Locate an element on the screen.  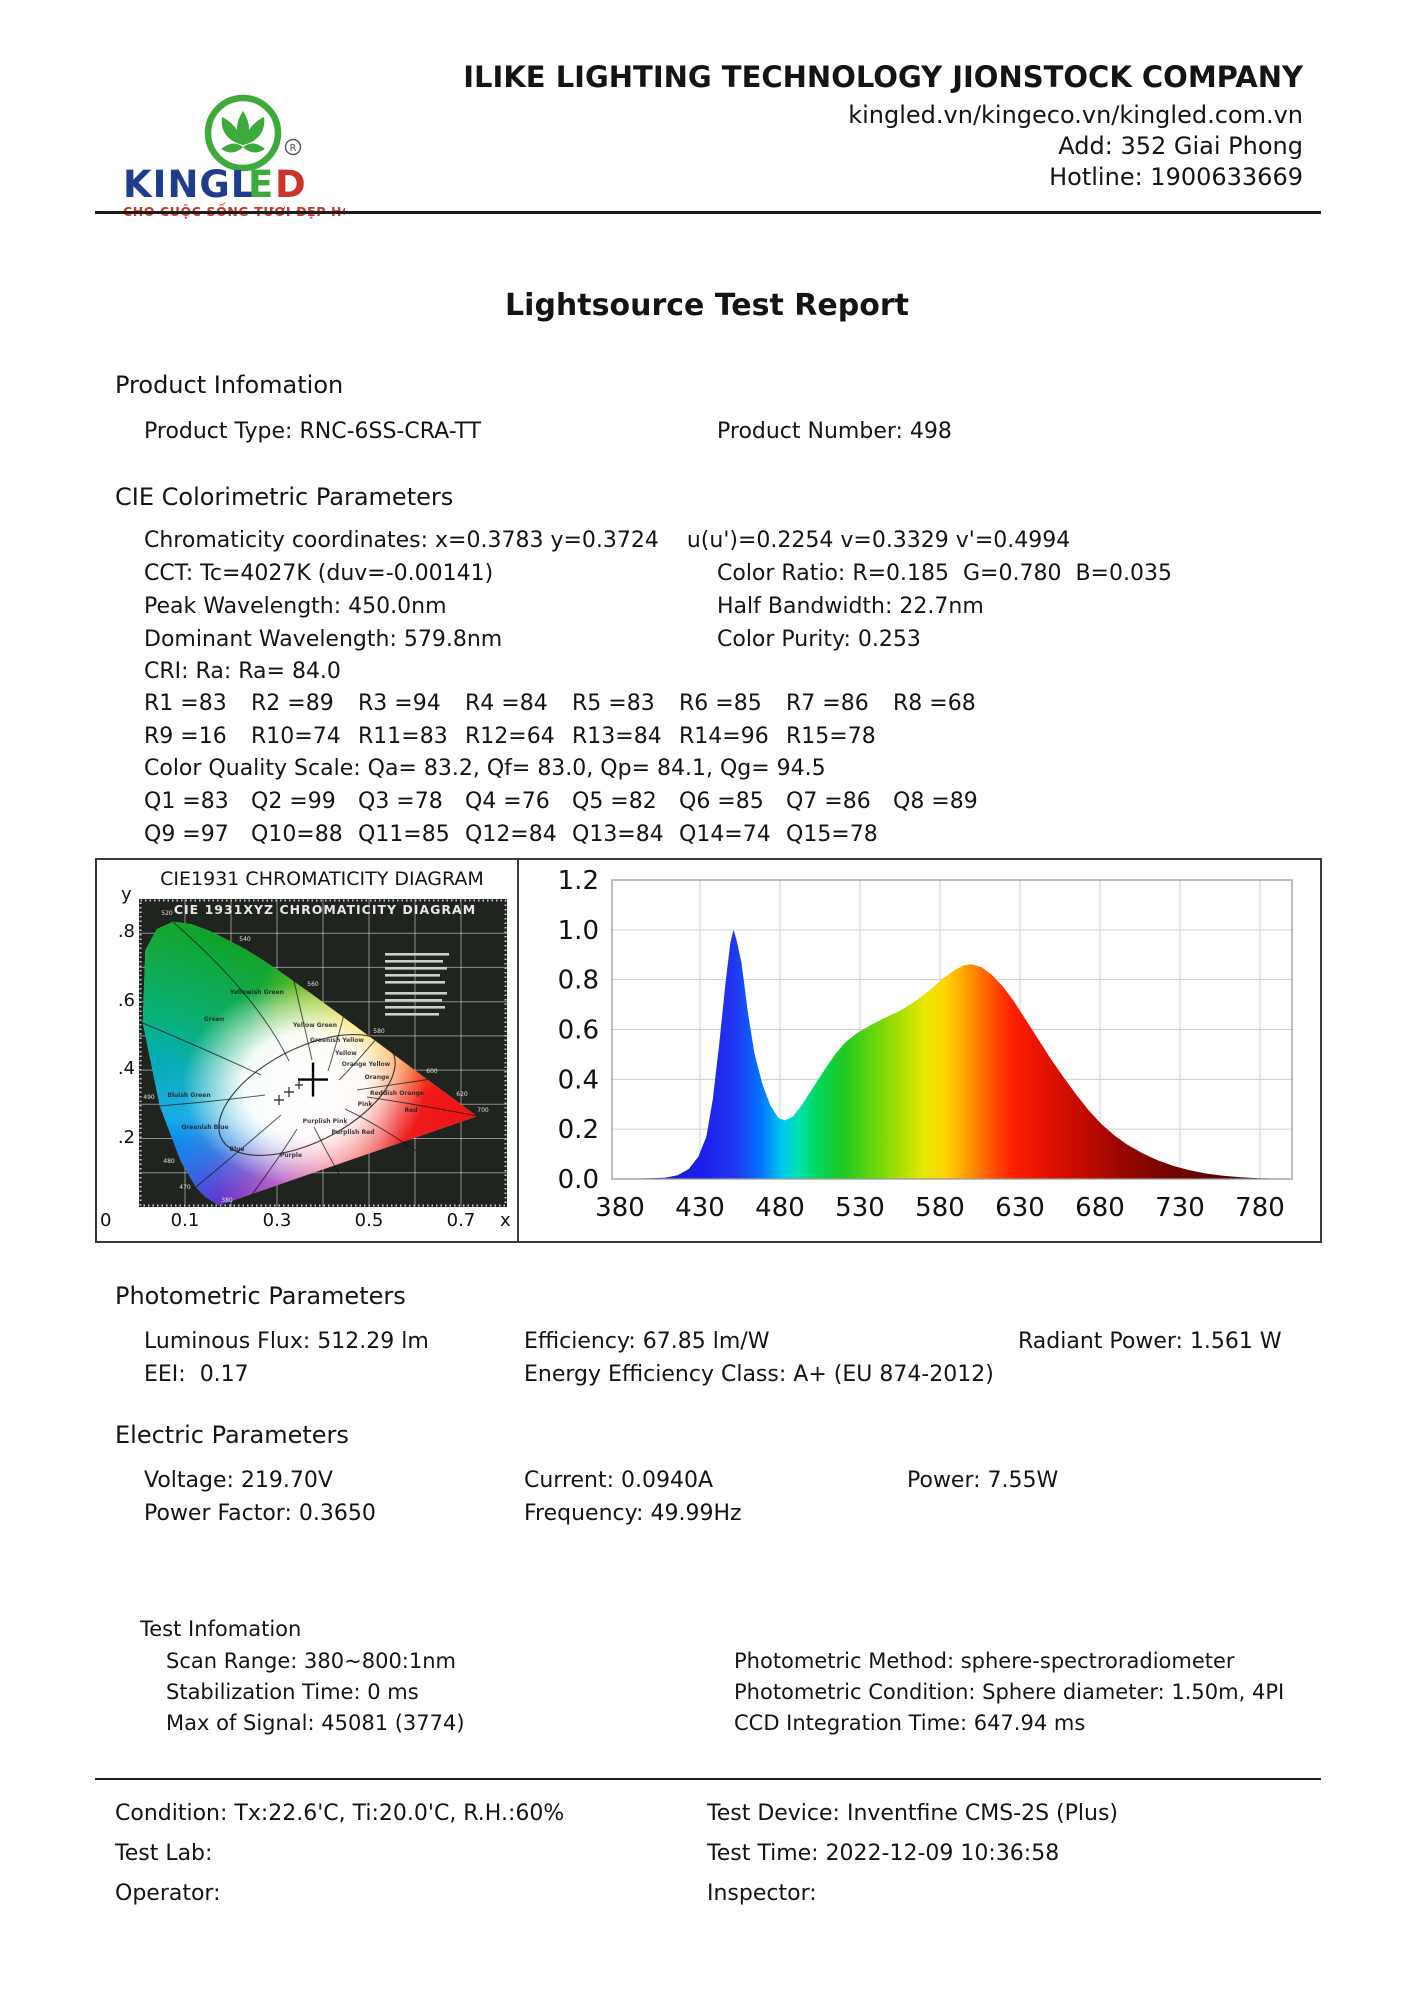
spd-y-tick: 1.2 is located at coordinates (578, 881).